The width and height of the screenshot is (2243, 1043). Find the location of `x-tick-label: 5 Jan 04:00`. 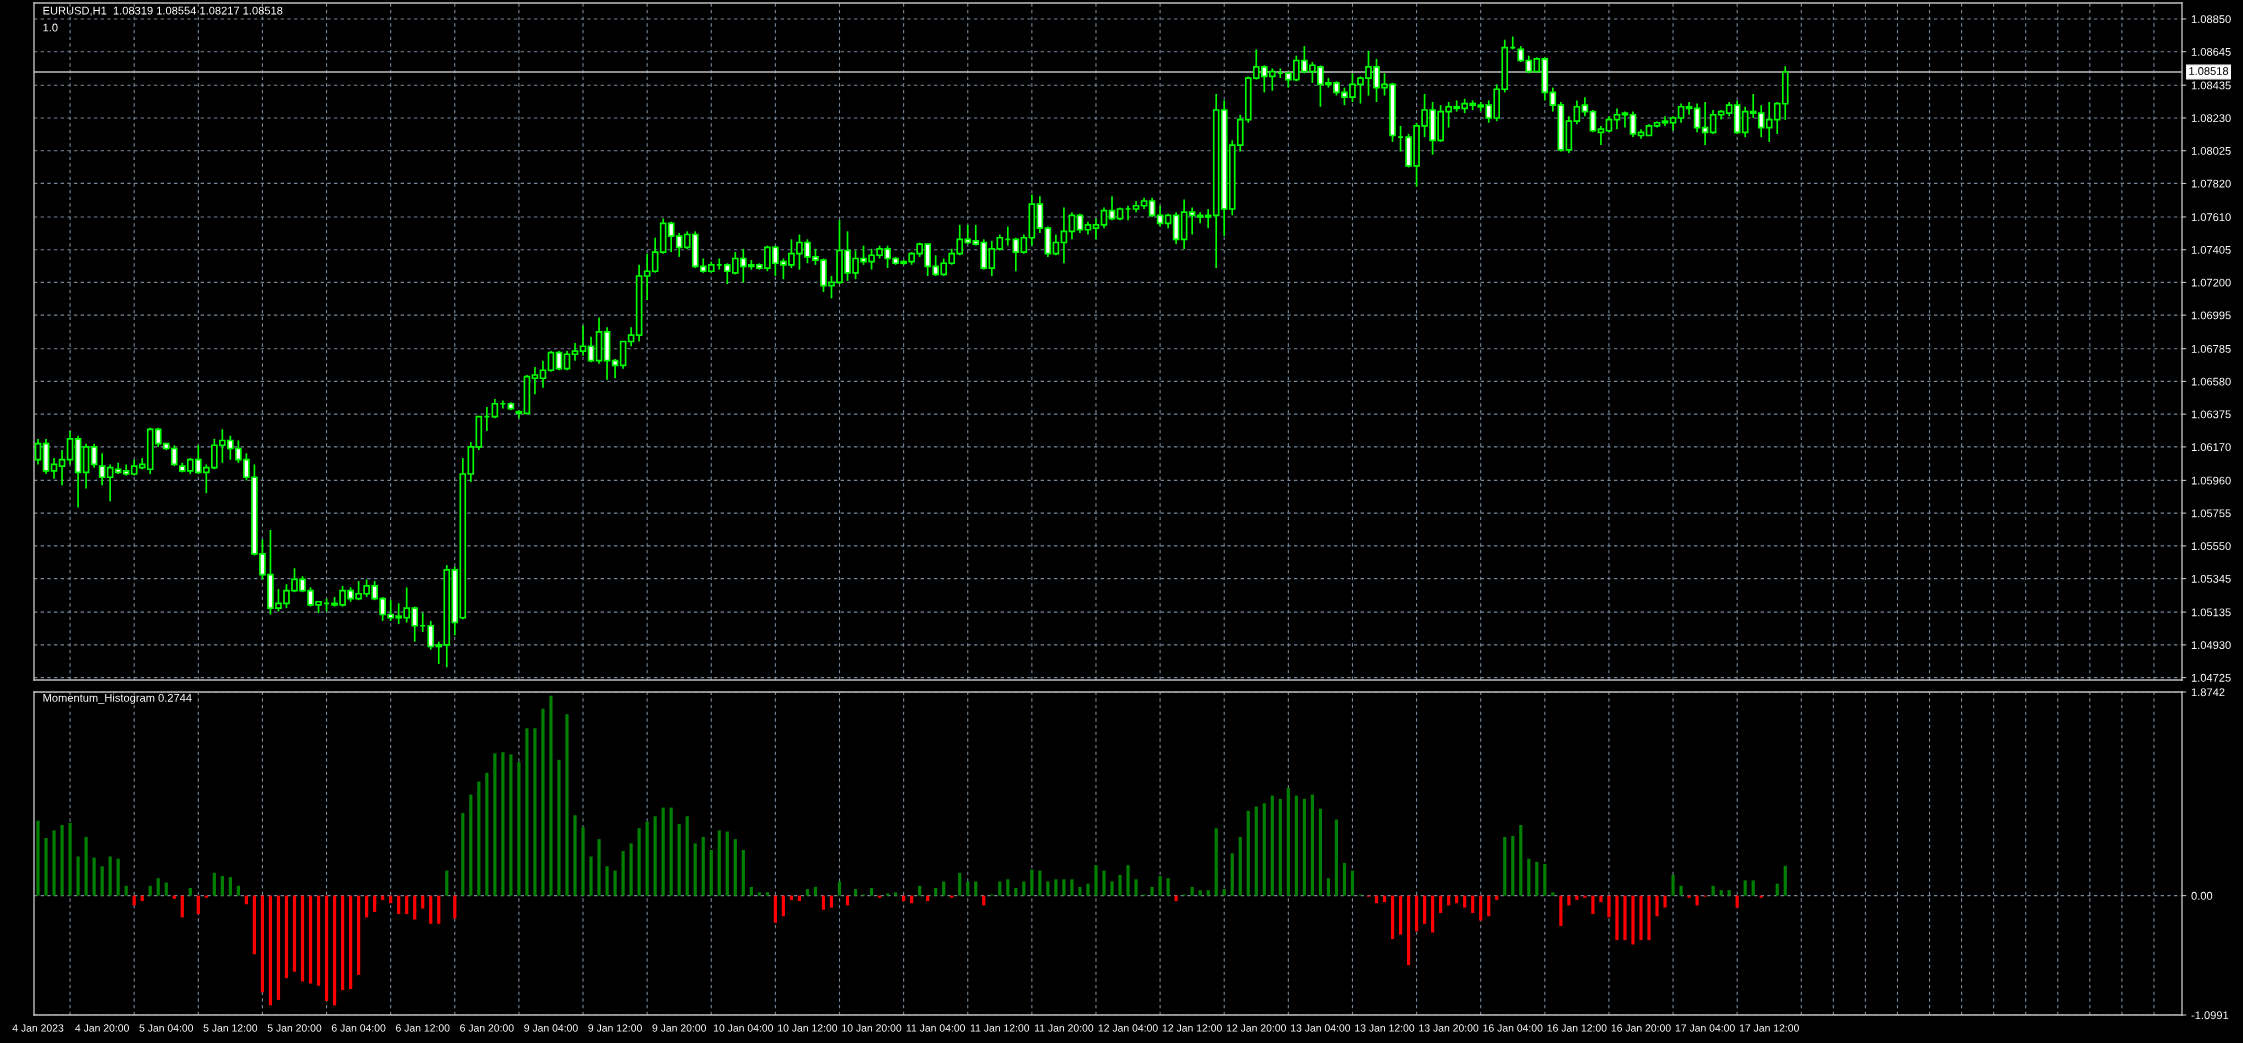

x-tick-label: 5 Jan 04:00 is located at coordinates (166, 1028).